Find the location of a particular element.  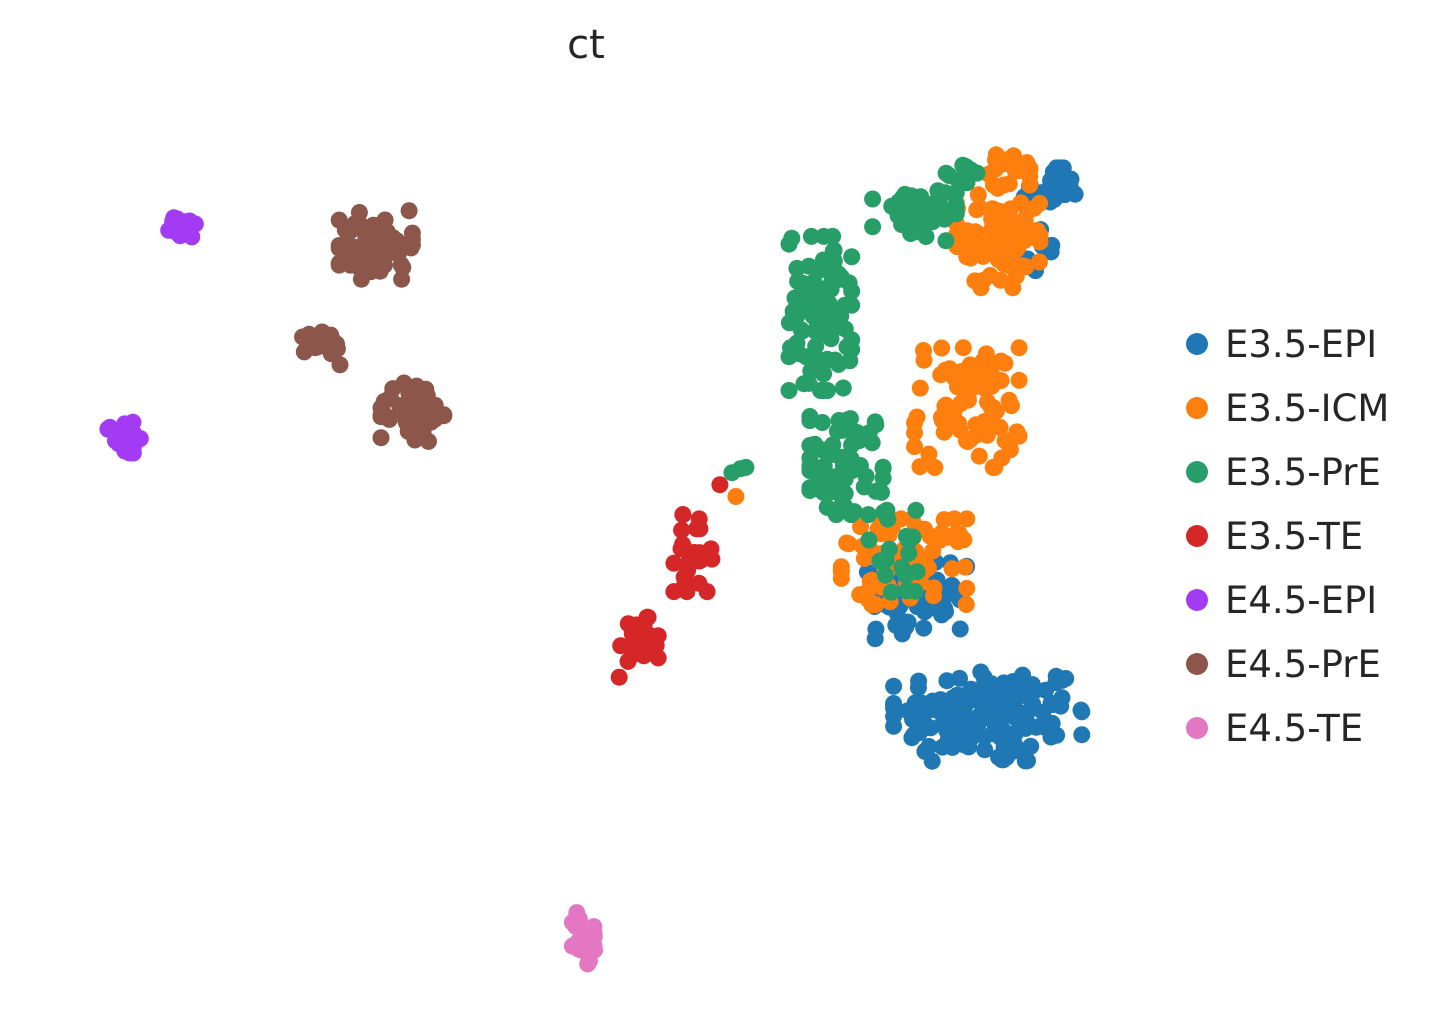

legend-label: E4.5-PrE is located at coordinates (1303, 664).